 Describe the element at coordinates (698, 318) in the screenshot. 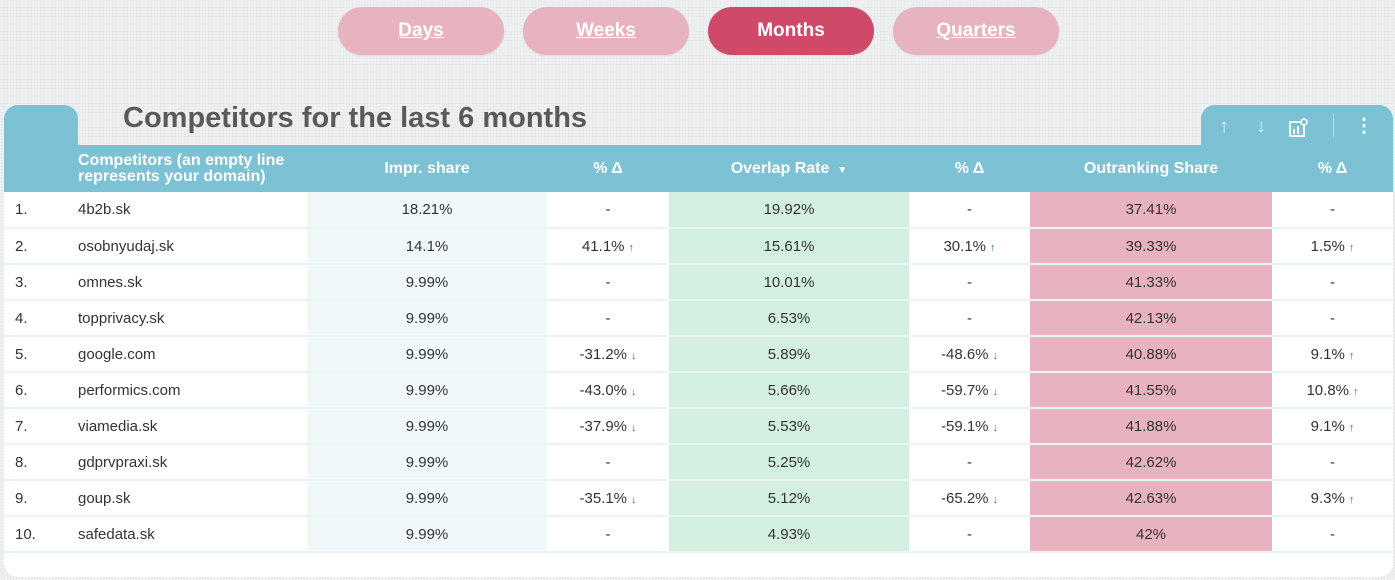

I see `table-row: 4. topprivacy.sk 9.99% - 6.53% - 42.13% -` at that location.